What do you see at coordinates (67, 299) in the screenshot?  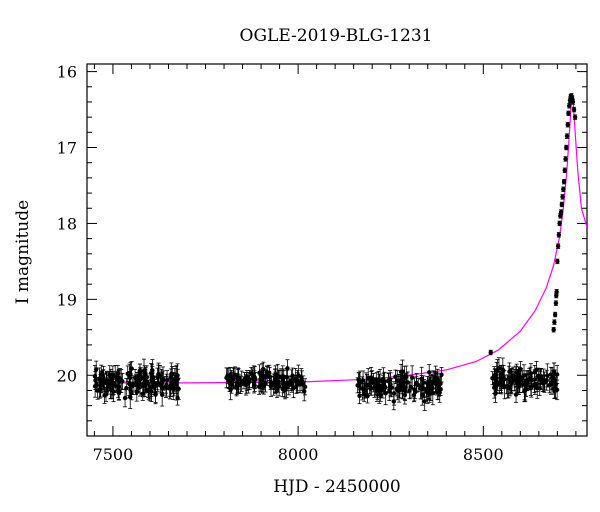 I see `y-tick-label: 19` at bounding box center [67, 299].